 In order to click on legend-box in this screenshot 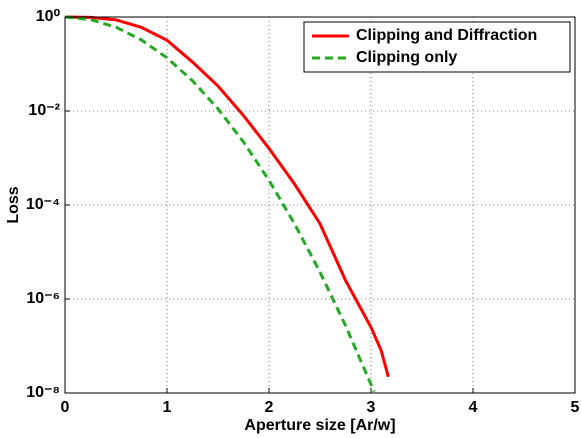, I will do `click(437, 47)`.